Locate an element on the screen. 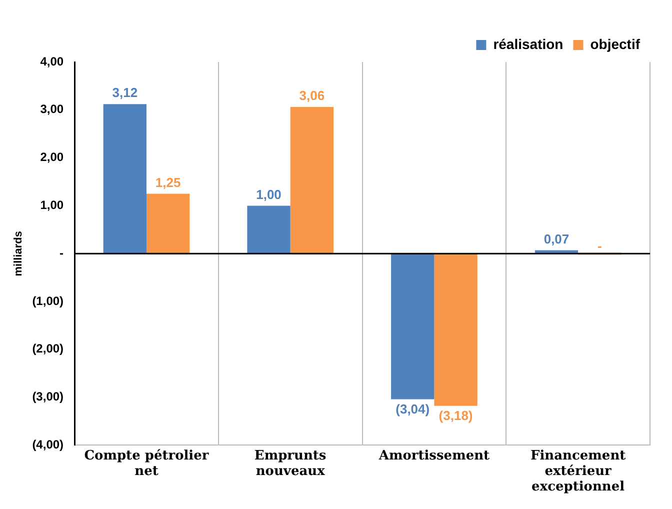 This screenshot has width=672, height=509. y-tick-label: 2,00 is located at coordinates (52, 157).